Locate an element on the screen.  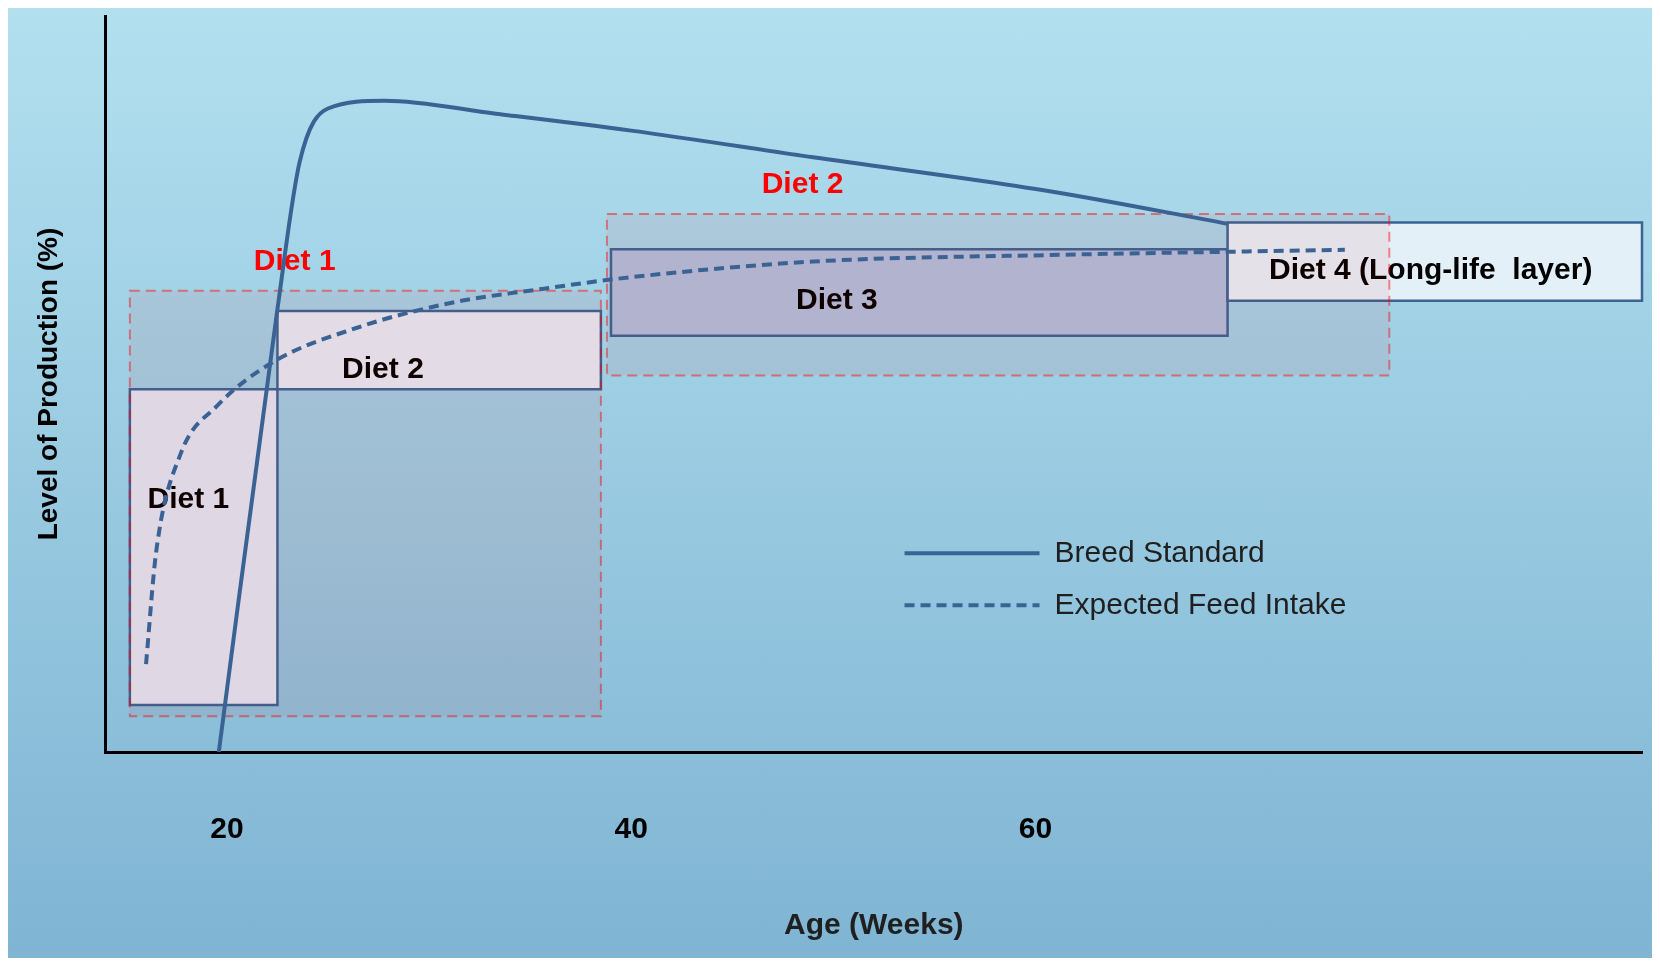
x-axis-title: Age (Weeks) is located at coordinates (874, 924).